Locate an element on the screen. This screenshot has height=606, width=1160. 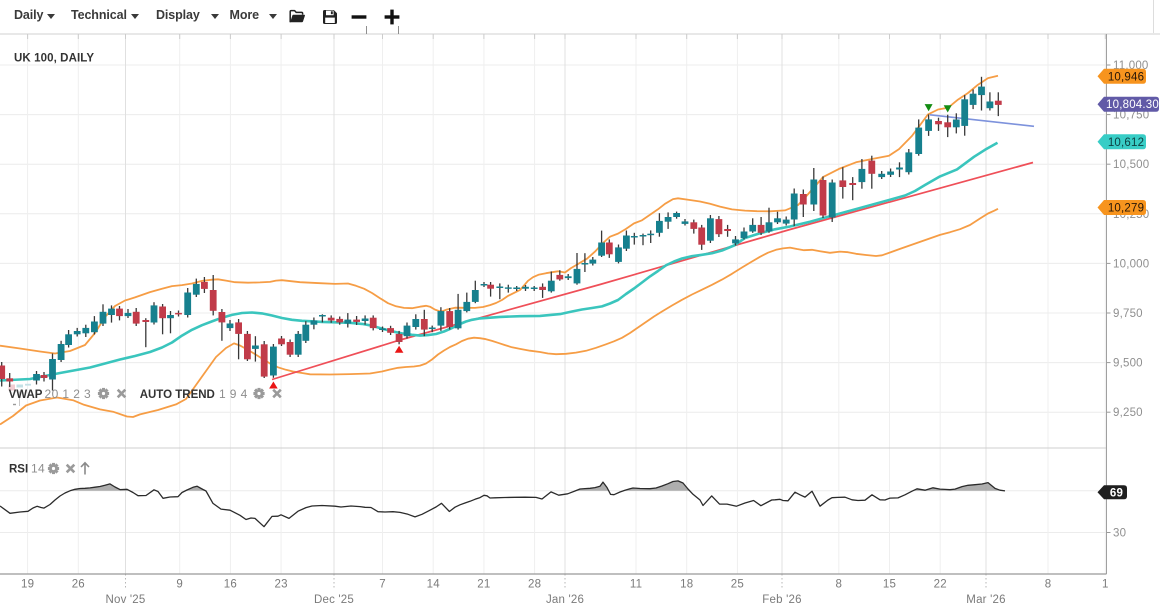
svg-text: 15 is located at coordinates (889, 585).